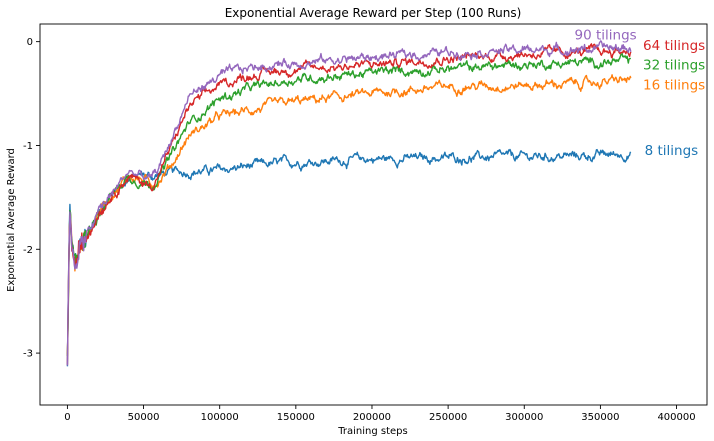  Describe the element at coordinates (448, 417) in the screenshot. I see `x-tick-label: 250000` at that location.